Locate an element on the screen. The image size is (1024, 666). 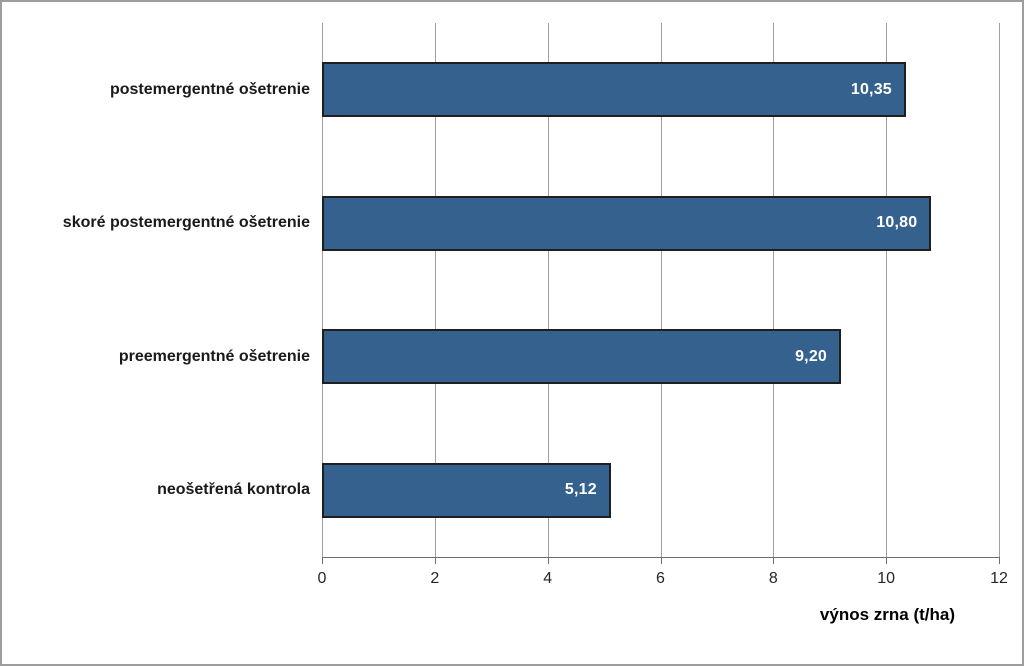
category-label: preemergentné ošetrenie is located at coordinates (214, 356).